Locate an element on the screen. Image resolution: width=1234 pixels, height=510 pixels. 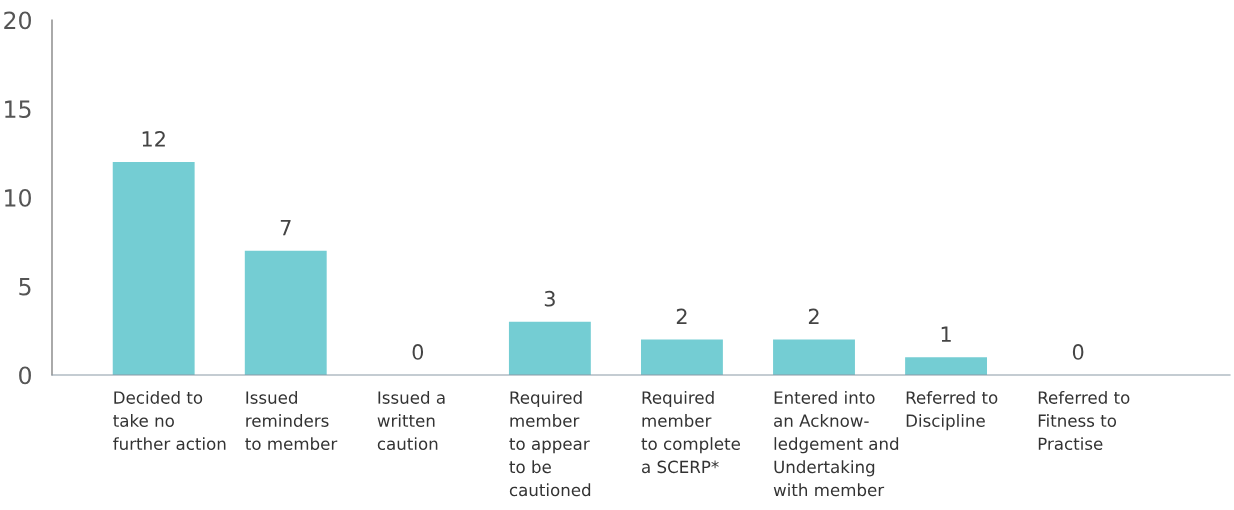
y-tick-label: 10 is located at coordinates (18, 197).